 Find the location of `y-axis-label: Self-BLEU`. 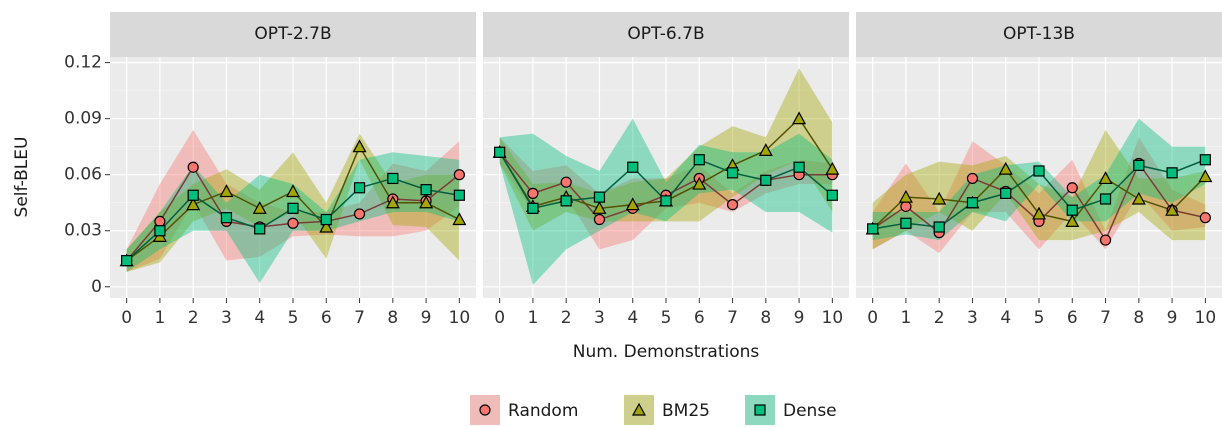

y-axis-label: Self-BLEU is located at coordinates (22, 177).